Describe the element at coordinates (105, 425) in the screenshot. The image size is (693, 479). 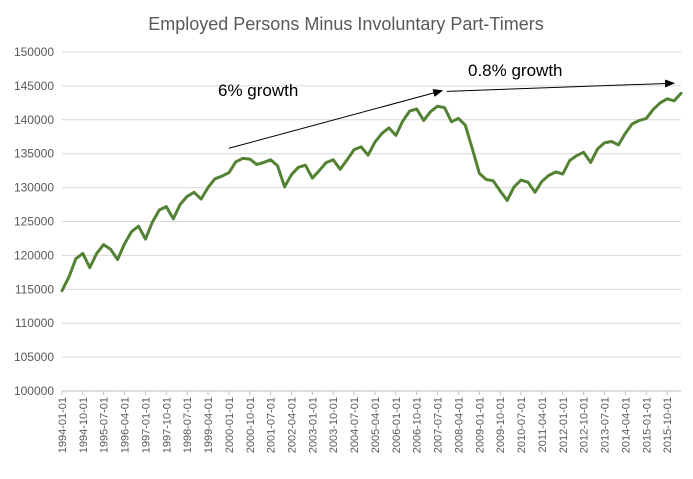
I see `x-tick-label: 1995-07-01` at that location.